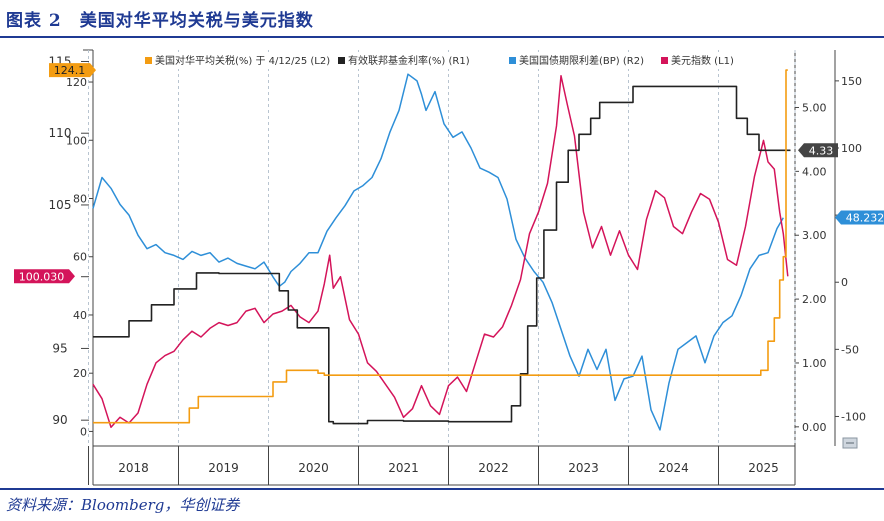  I want to click on last-value-label: 100.030, so click(44, 276).